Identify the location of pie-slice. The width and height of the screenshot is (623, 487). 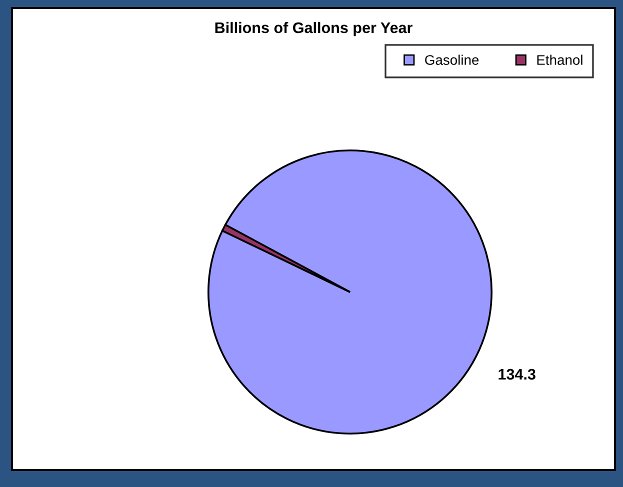
(286, 258).